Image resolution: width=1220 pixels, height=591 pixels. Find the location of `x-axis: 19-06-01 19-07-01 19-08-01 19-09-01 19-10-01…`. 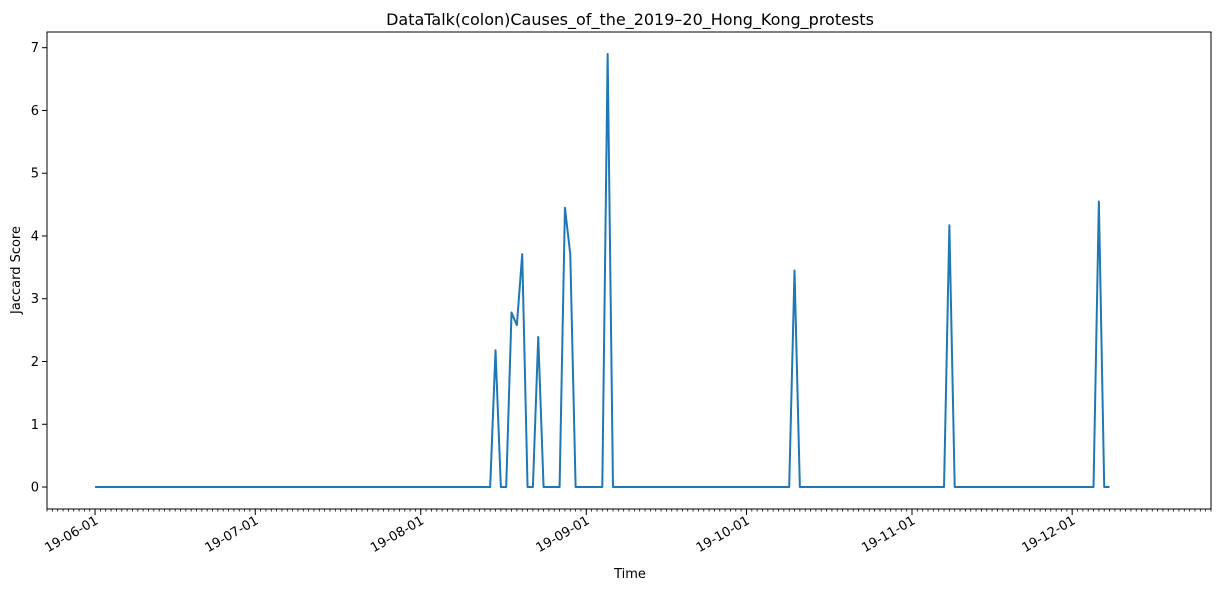

x-axis: 19-06-01 19-07-01 19-08-01 19-09-01 19-10-01… is located at coordinates (560, 532).